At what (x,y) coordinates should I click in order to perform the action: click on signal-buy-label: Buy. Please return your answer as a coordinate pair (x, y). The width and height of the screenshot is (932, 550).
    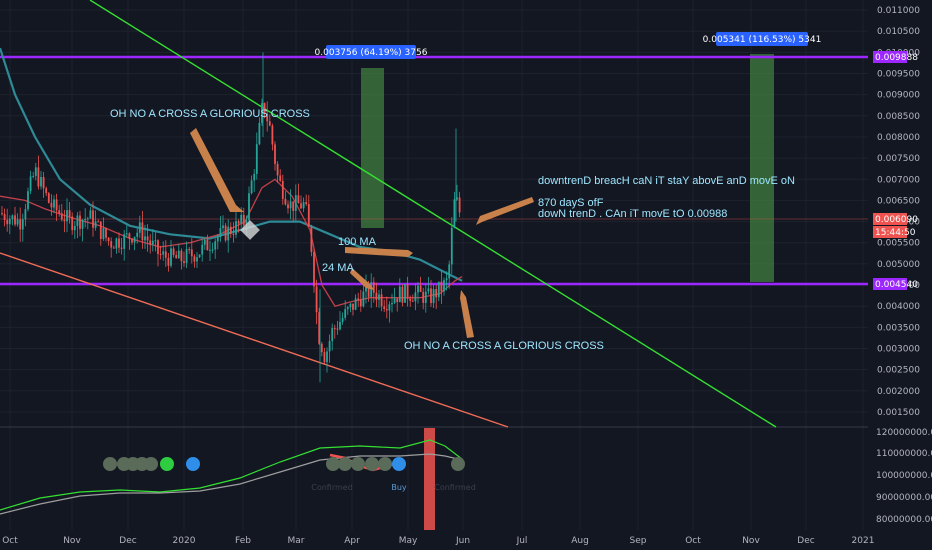
    Looking at the image, I should click on (399, 487).